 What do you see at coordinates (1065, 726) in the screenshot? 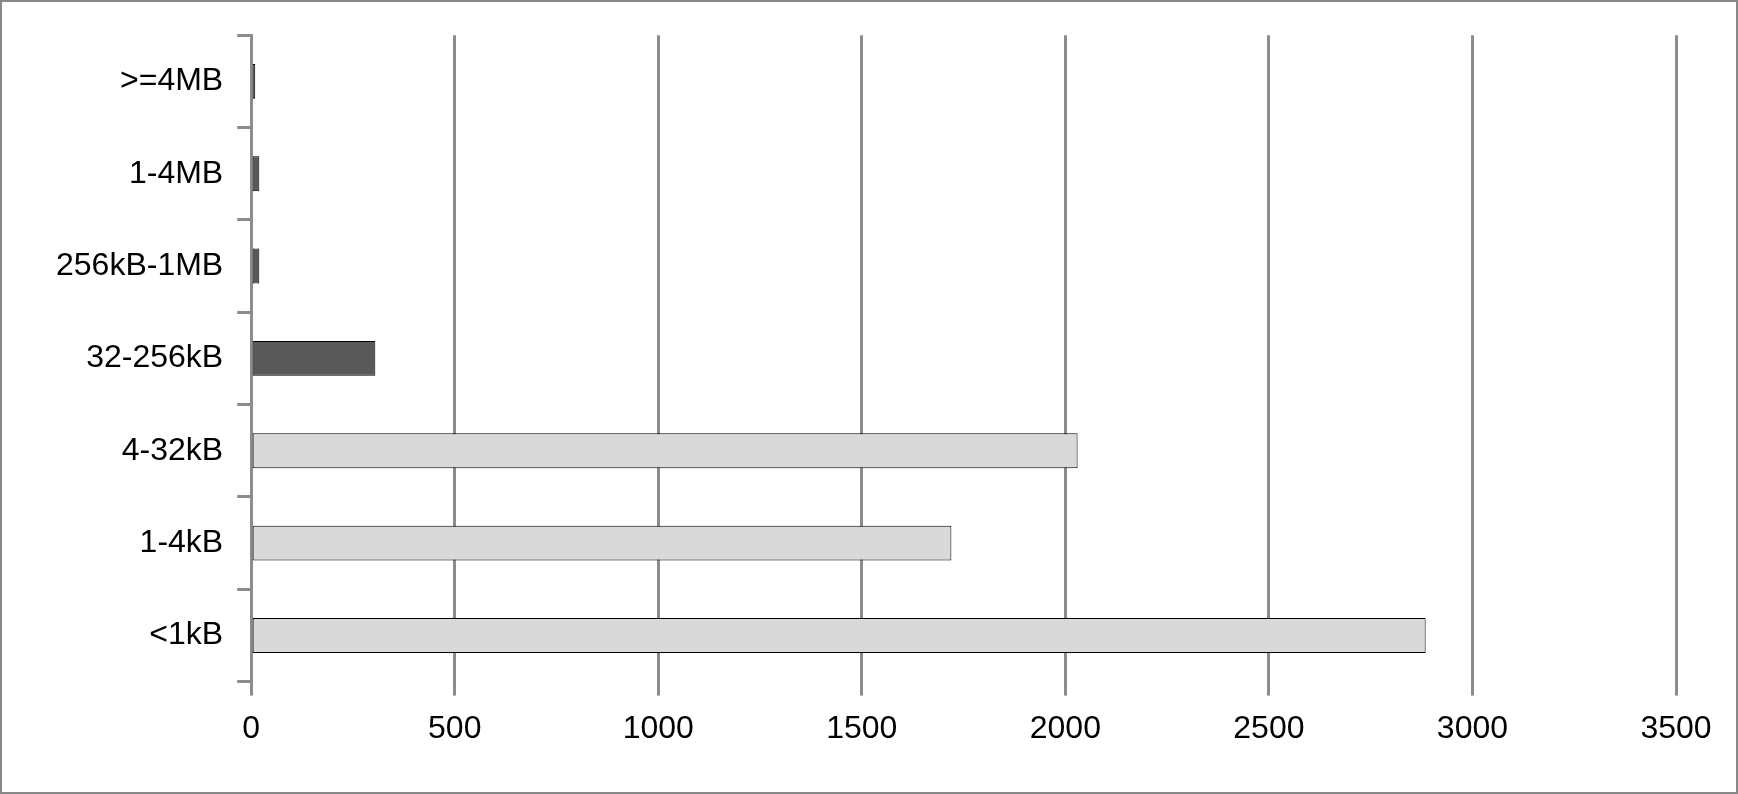
I see `x-tick-label: 2000` at bounding box center [1065, 726].